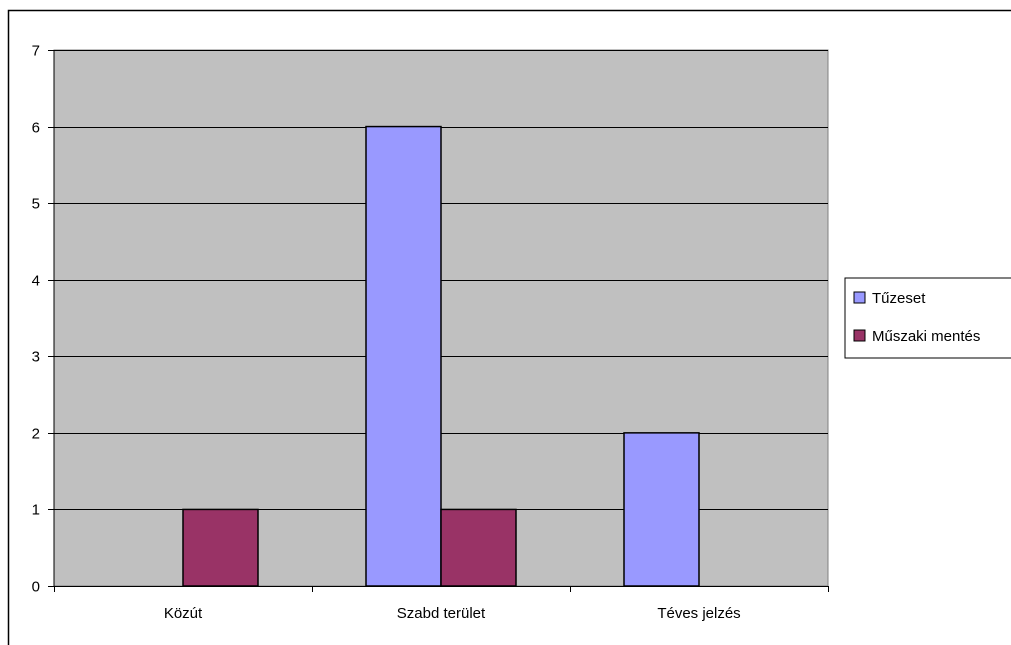 Image resolution: width=1011 pixels, height=645 pixels. I want to click on legend-box, so click(927, 318).